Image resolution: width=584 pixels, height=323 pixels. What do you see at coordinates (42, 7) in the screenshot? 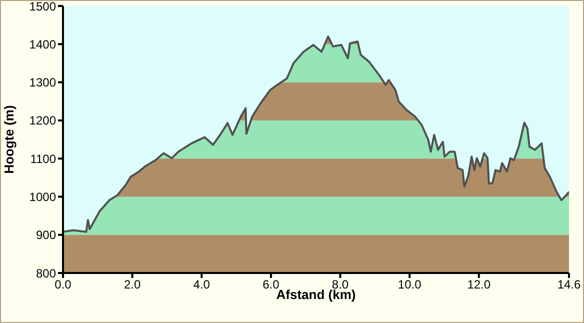
I see `y-tick-label: 1500` at bounding box center [42, 7].